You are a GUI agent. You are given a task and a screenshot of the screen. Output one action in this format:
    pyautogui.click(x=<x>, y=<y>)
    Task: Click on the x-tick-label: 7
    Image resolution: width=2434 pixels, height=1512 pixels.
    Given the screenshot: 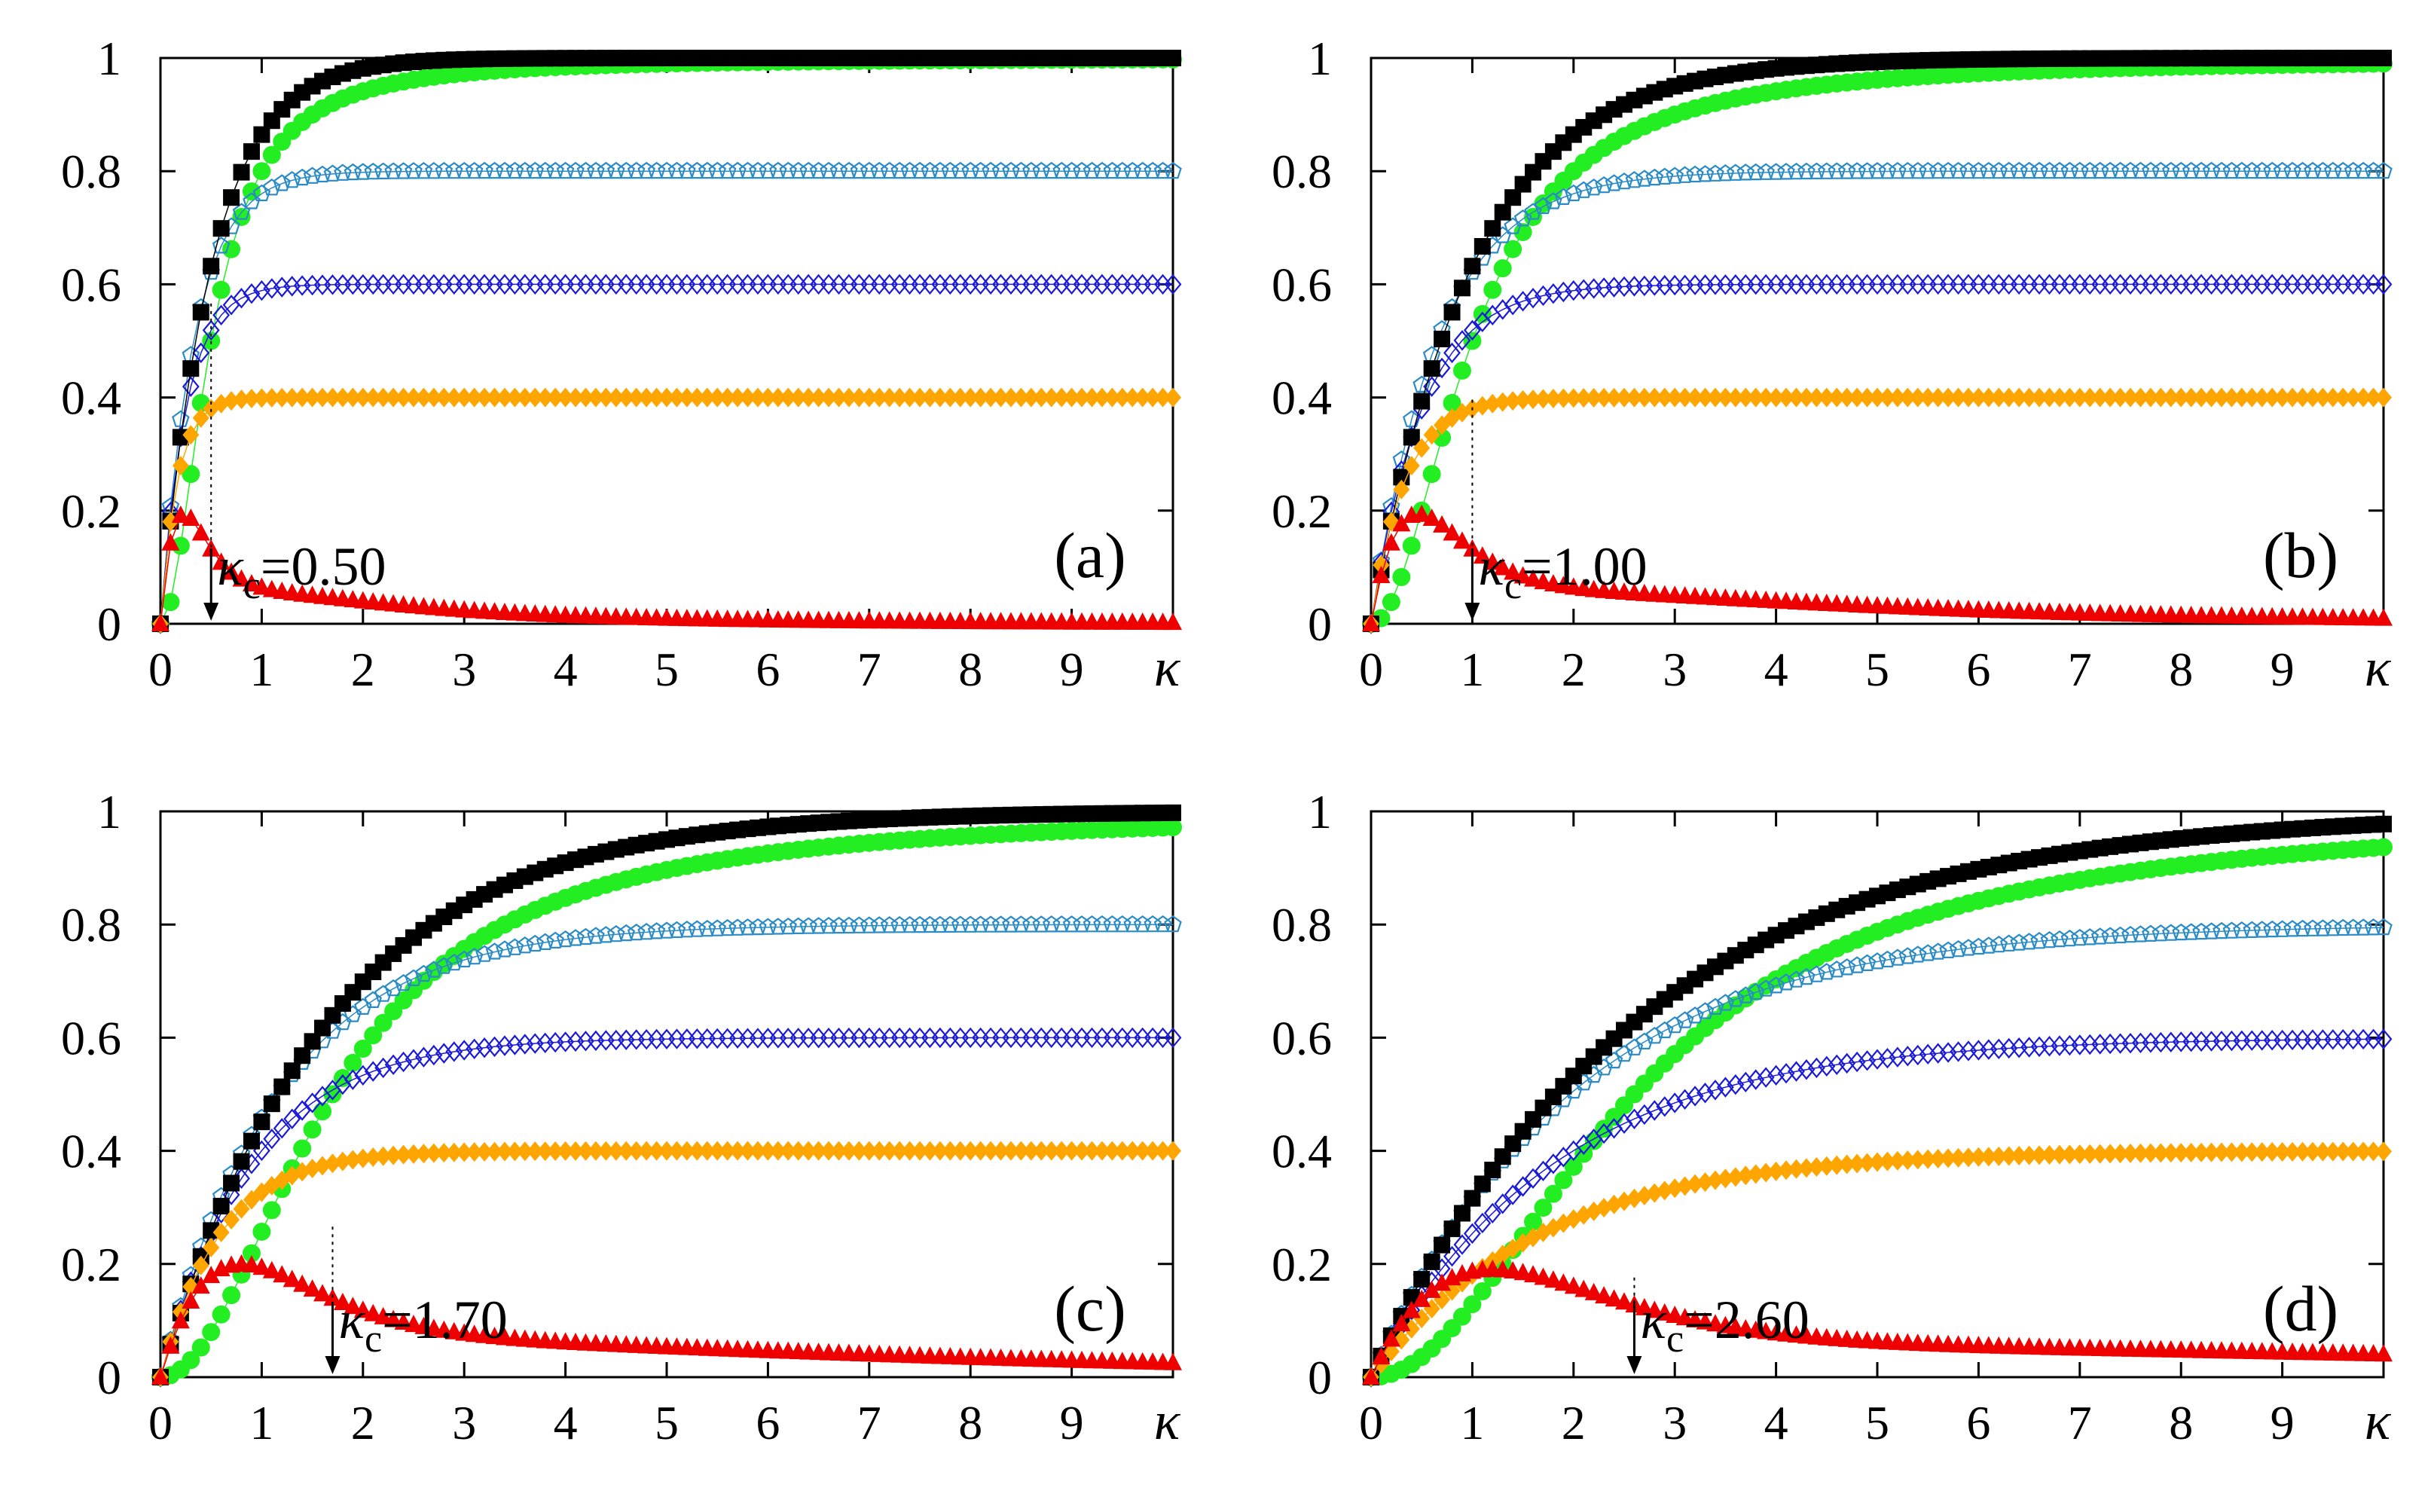 What is the action you would take?
    pyautogui.click(x=2080, y=669)
    